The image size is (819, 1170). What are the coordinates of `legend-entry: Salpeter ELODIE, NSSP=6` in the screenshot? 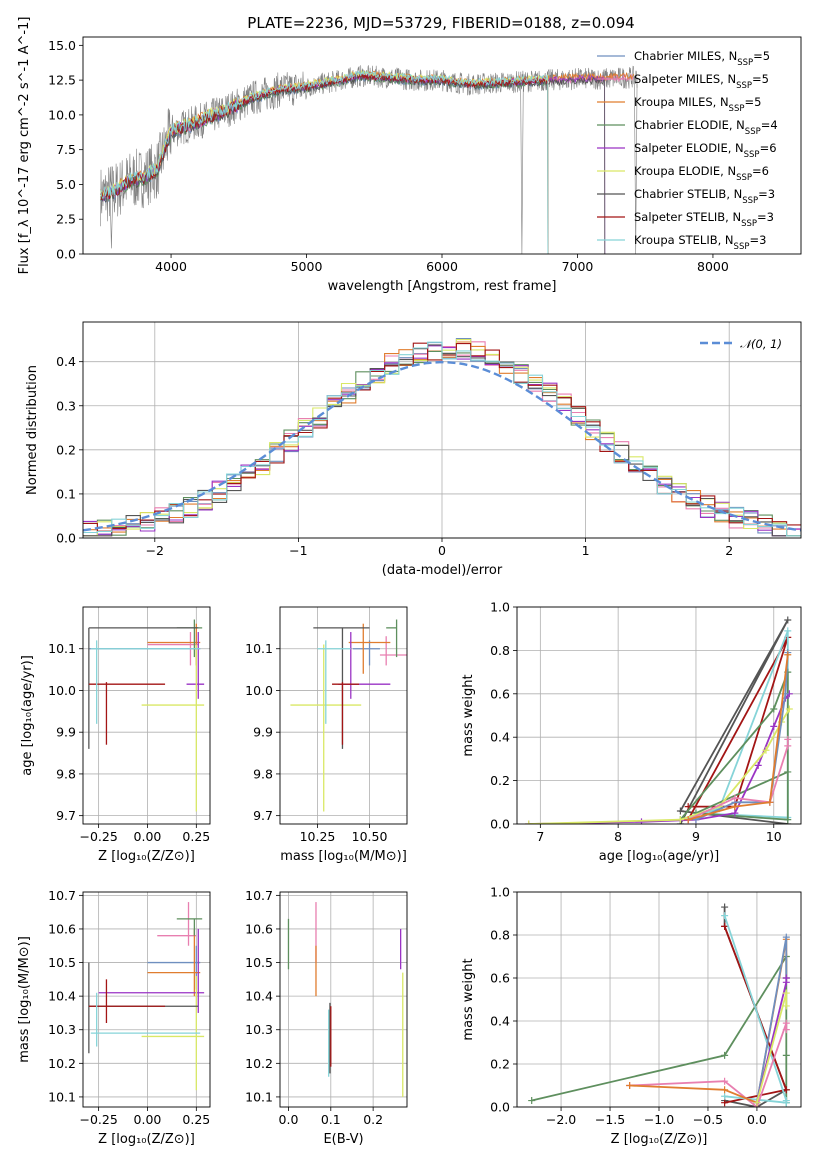 It's located at (705, 150).